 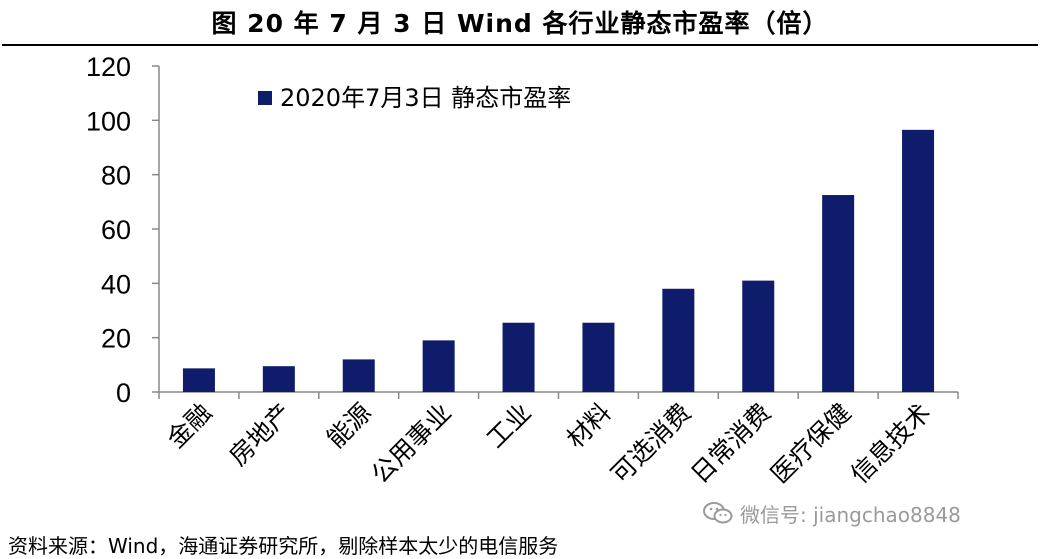 What do you see at coordinates (650, 443) in the screenshot?
I see `x-tick-label: 可选消费` at bounding box center [650, 443].